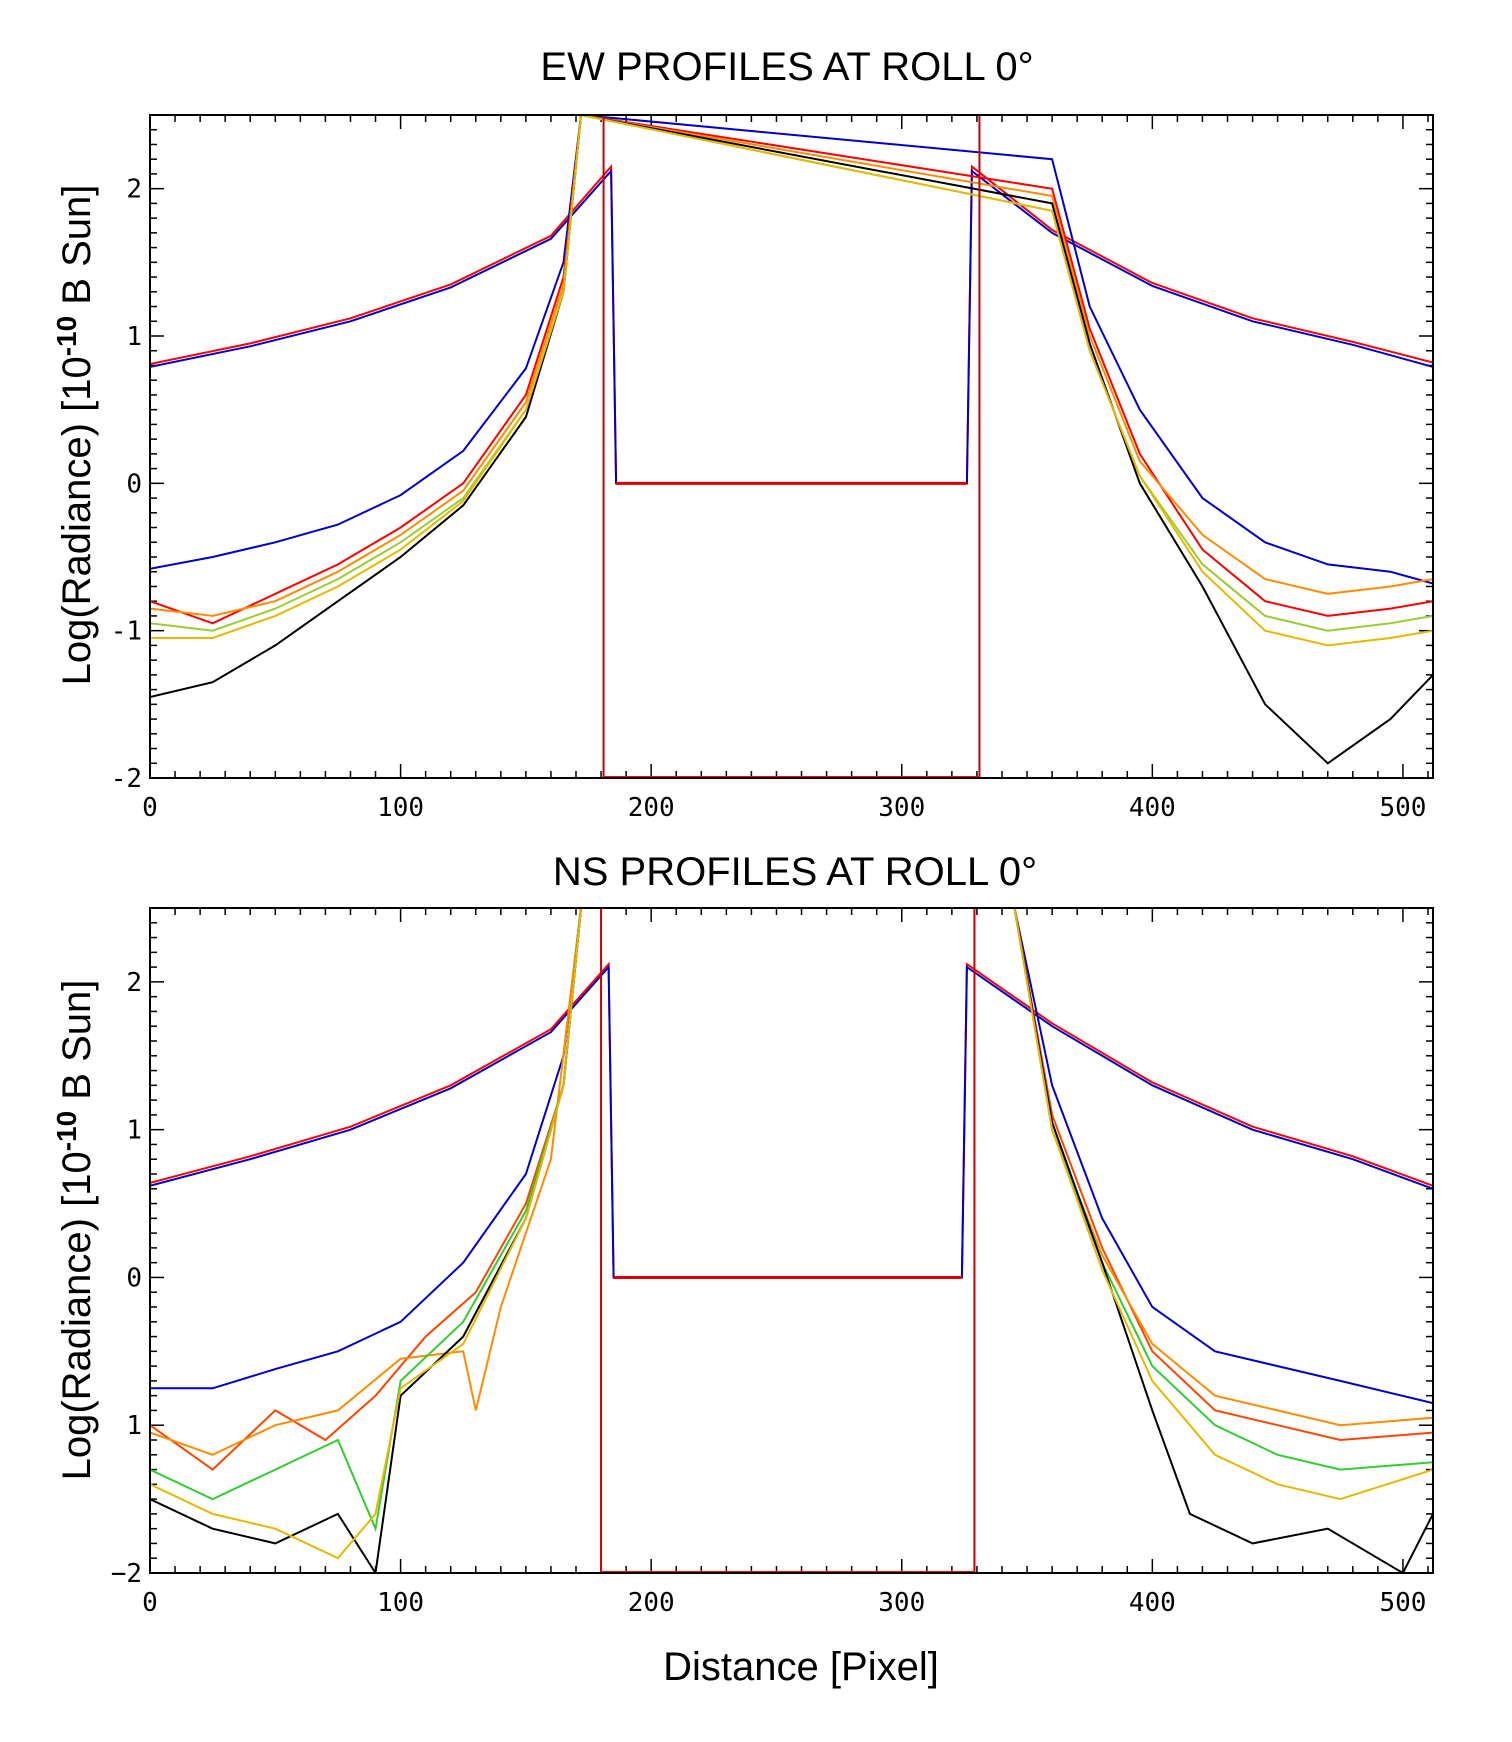  What do you see at coordinates (77, 1045) in the screenshot?
I see `ns-y-axis-label-unit: B Sun]` at bounding box center [77, 1045].